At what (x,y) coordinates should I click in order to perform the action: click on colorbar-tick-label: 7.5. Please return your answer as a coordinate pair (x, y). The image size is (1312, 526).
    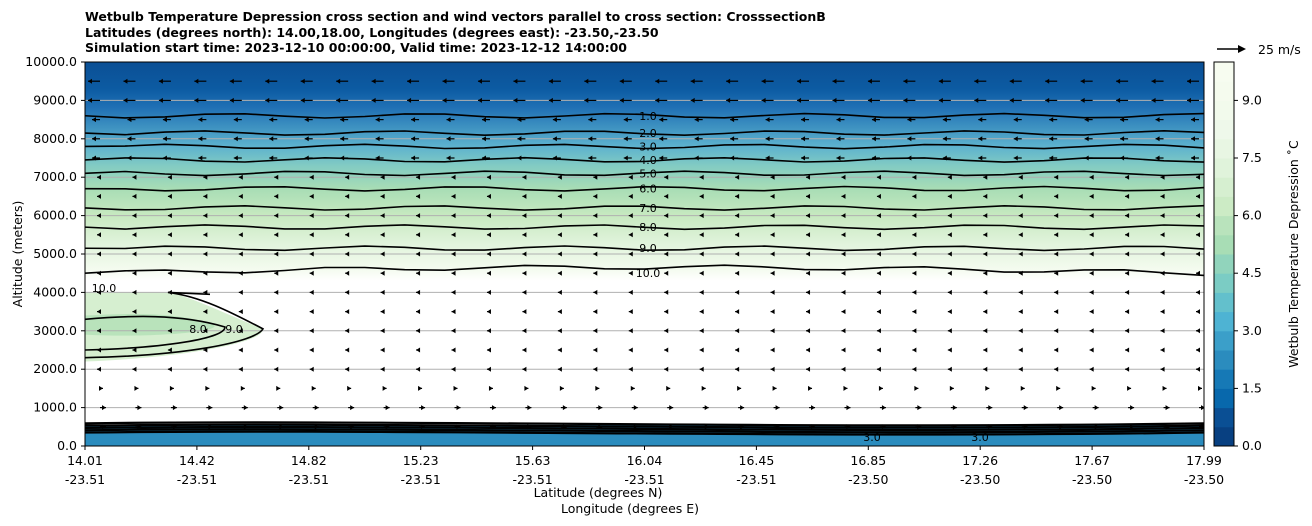
    Looking at the image, I should click on (1252, 157).